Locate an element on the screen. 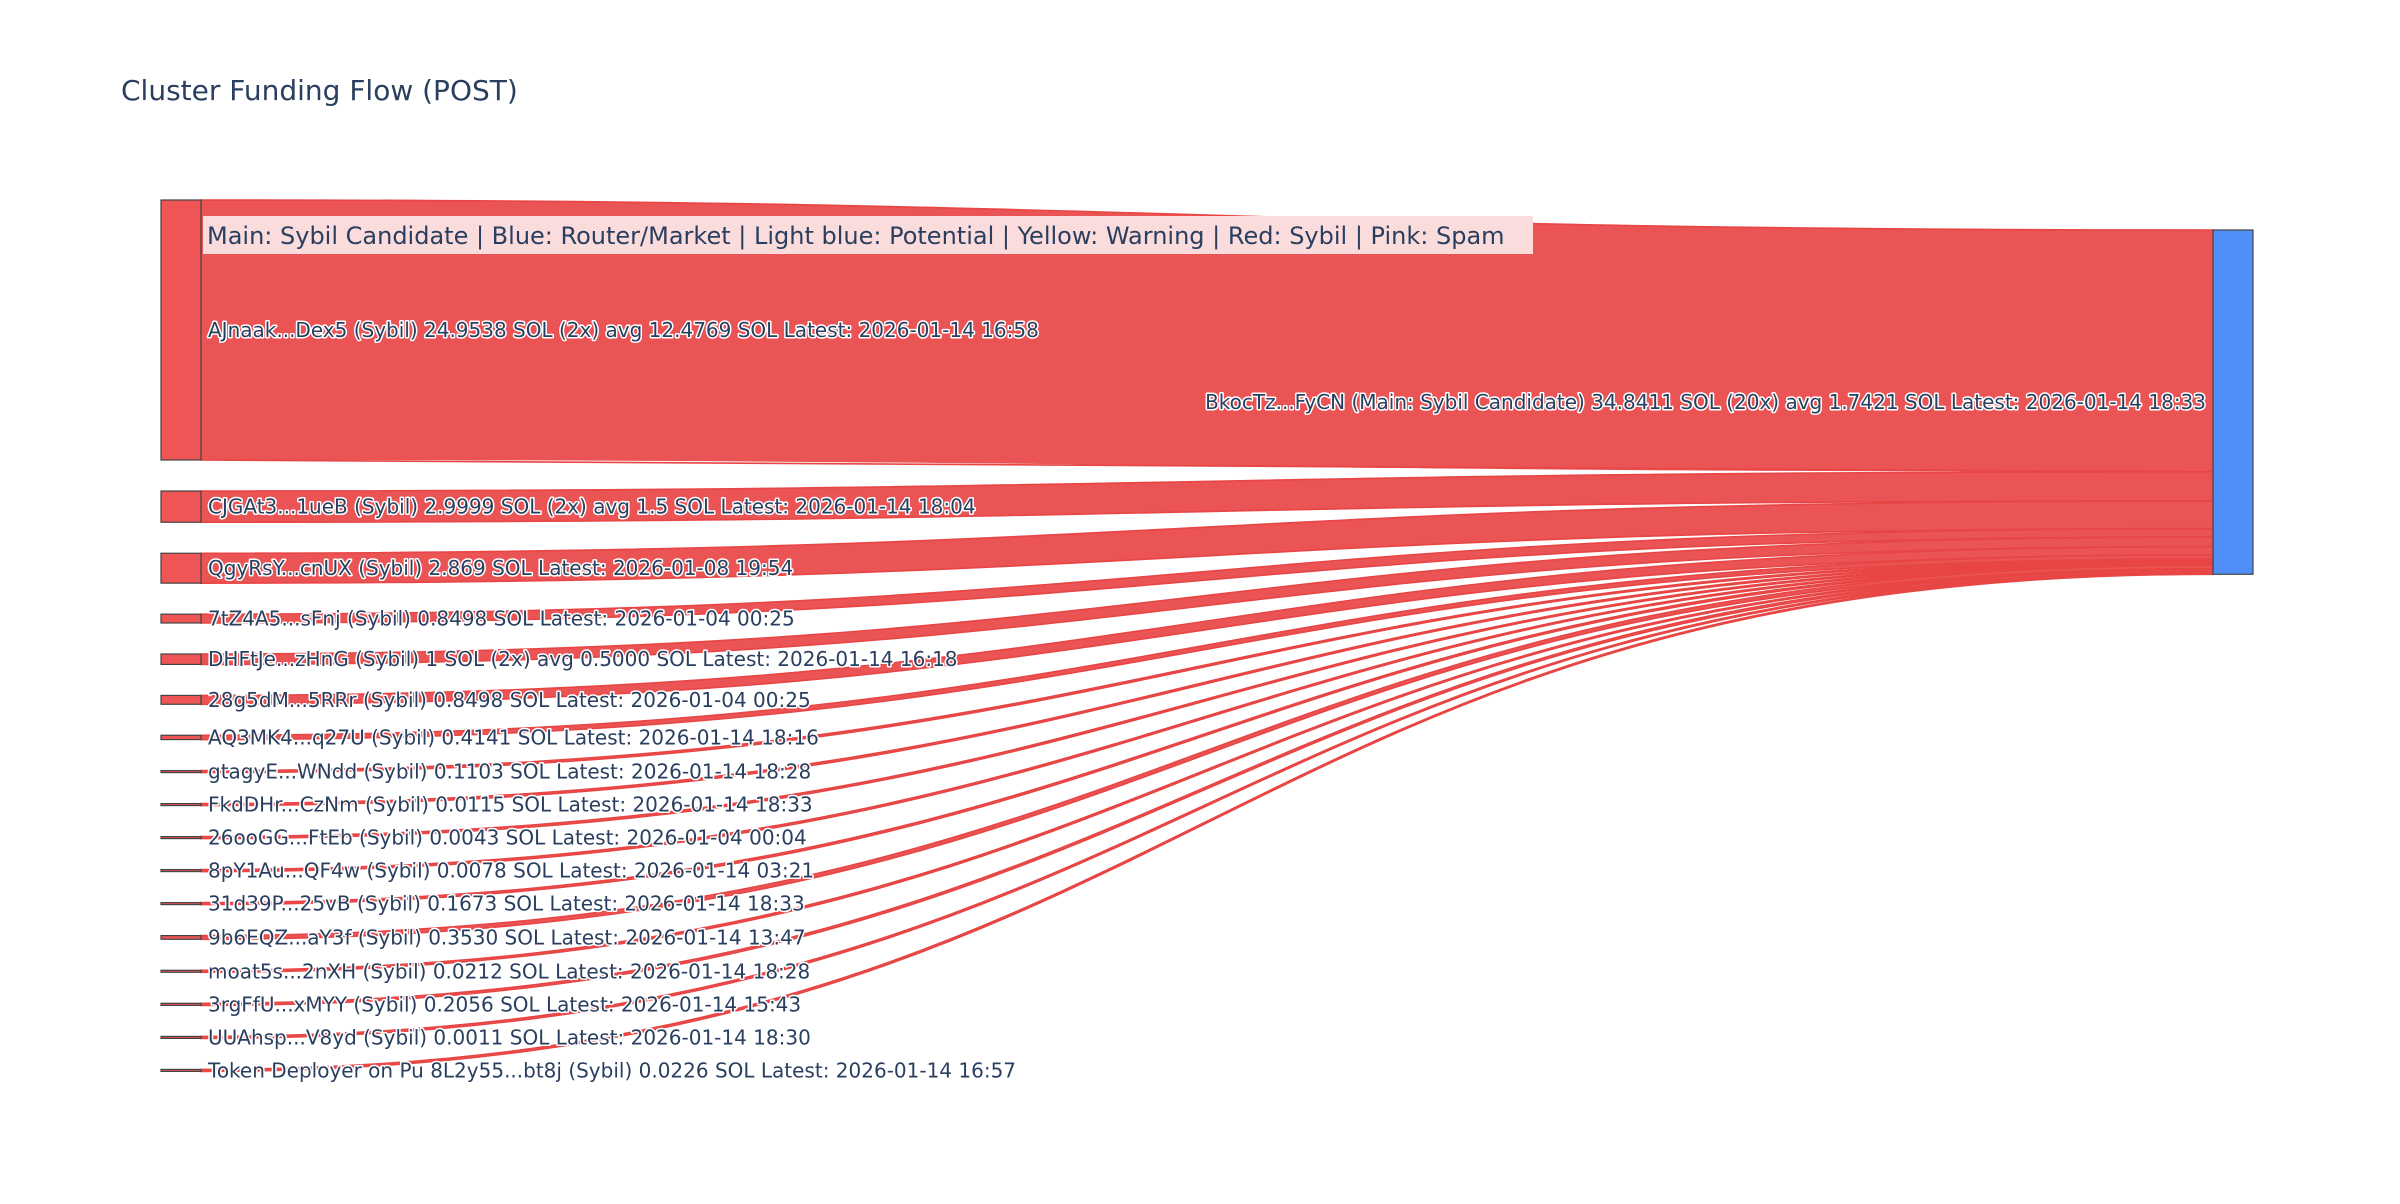  source-node-dhftje-zhng is located at coordinates (181, 659).